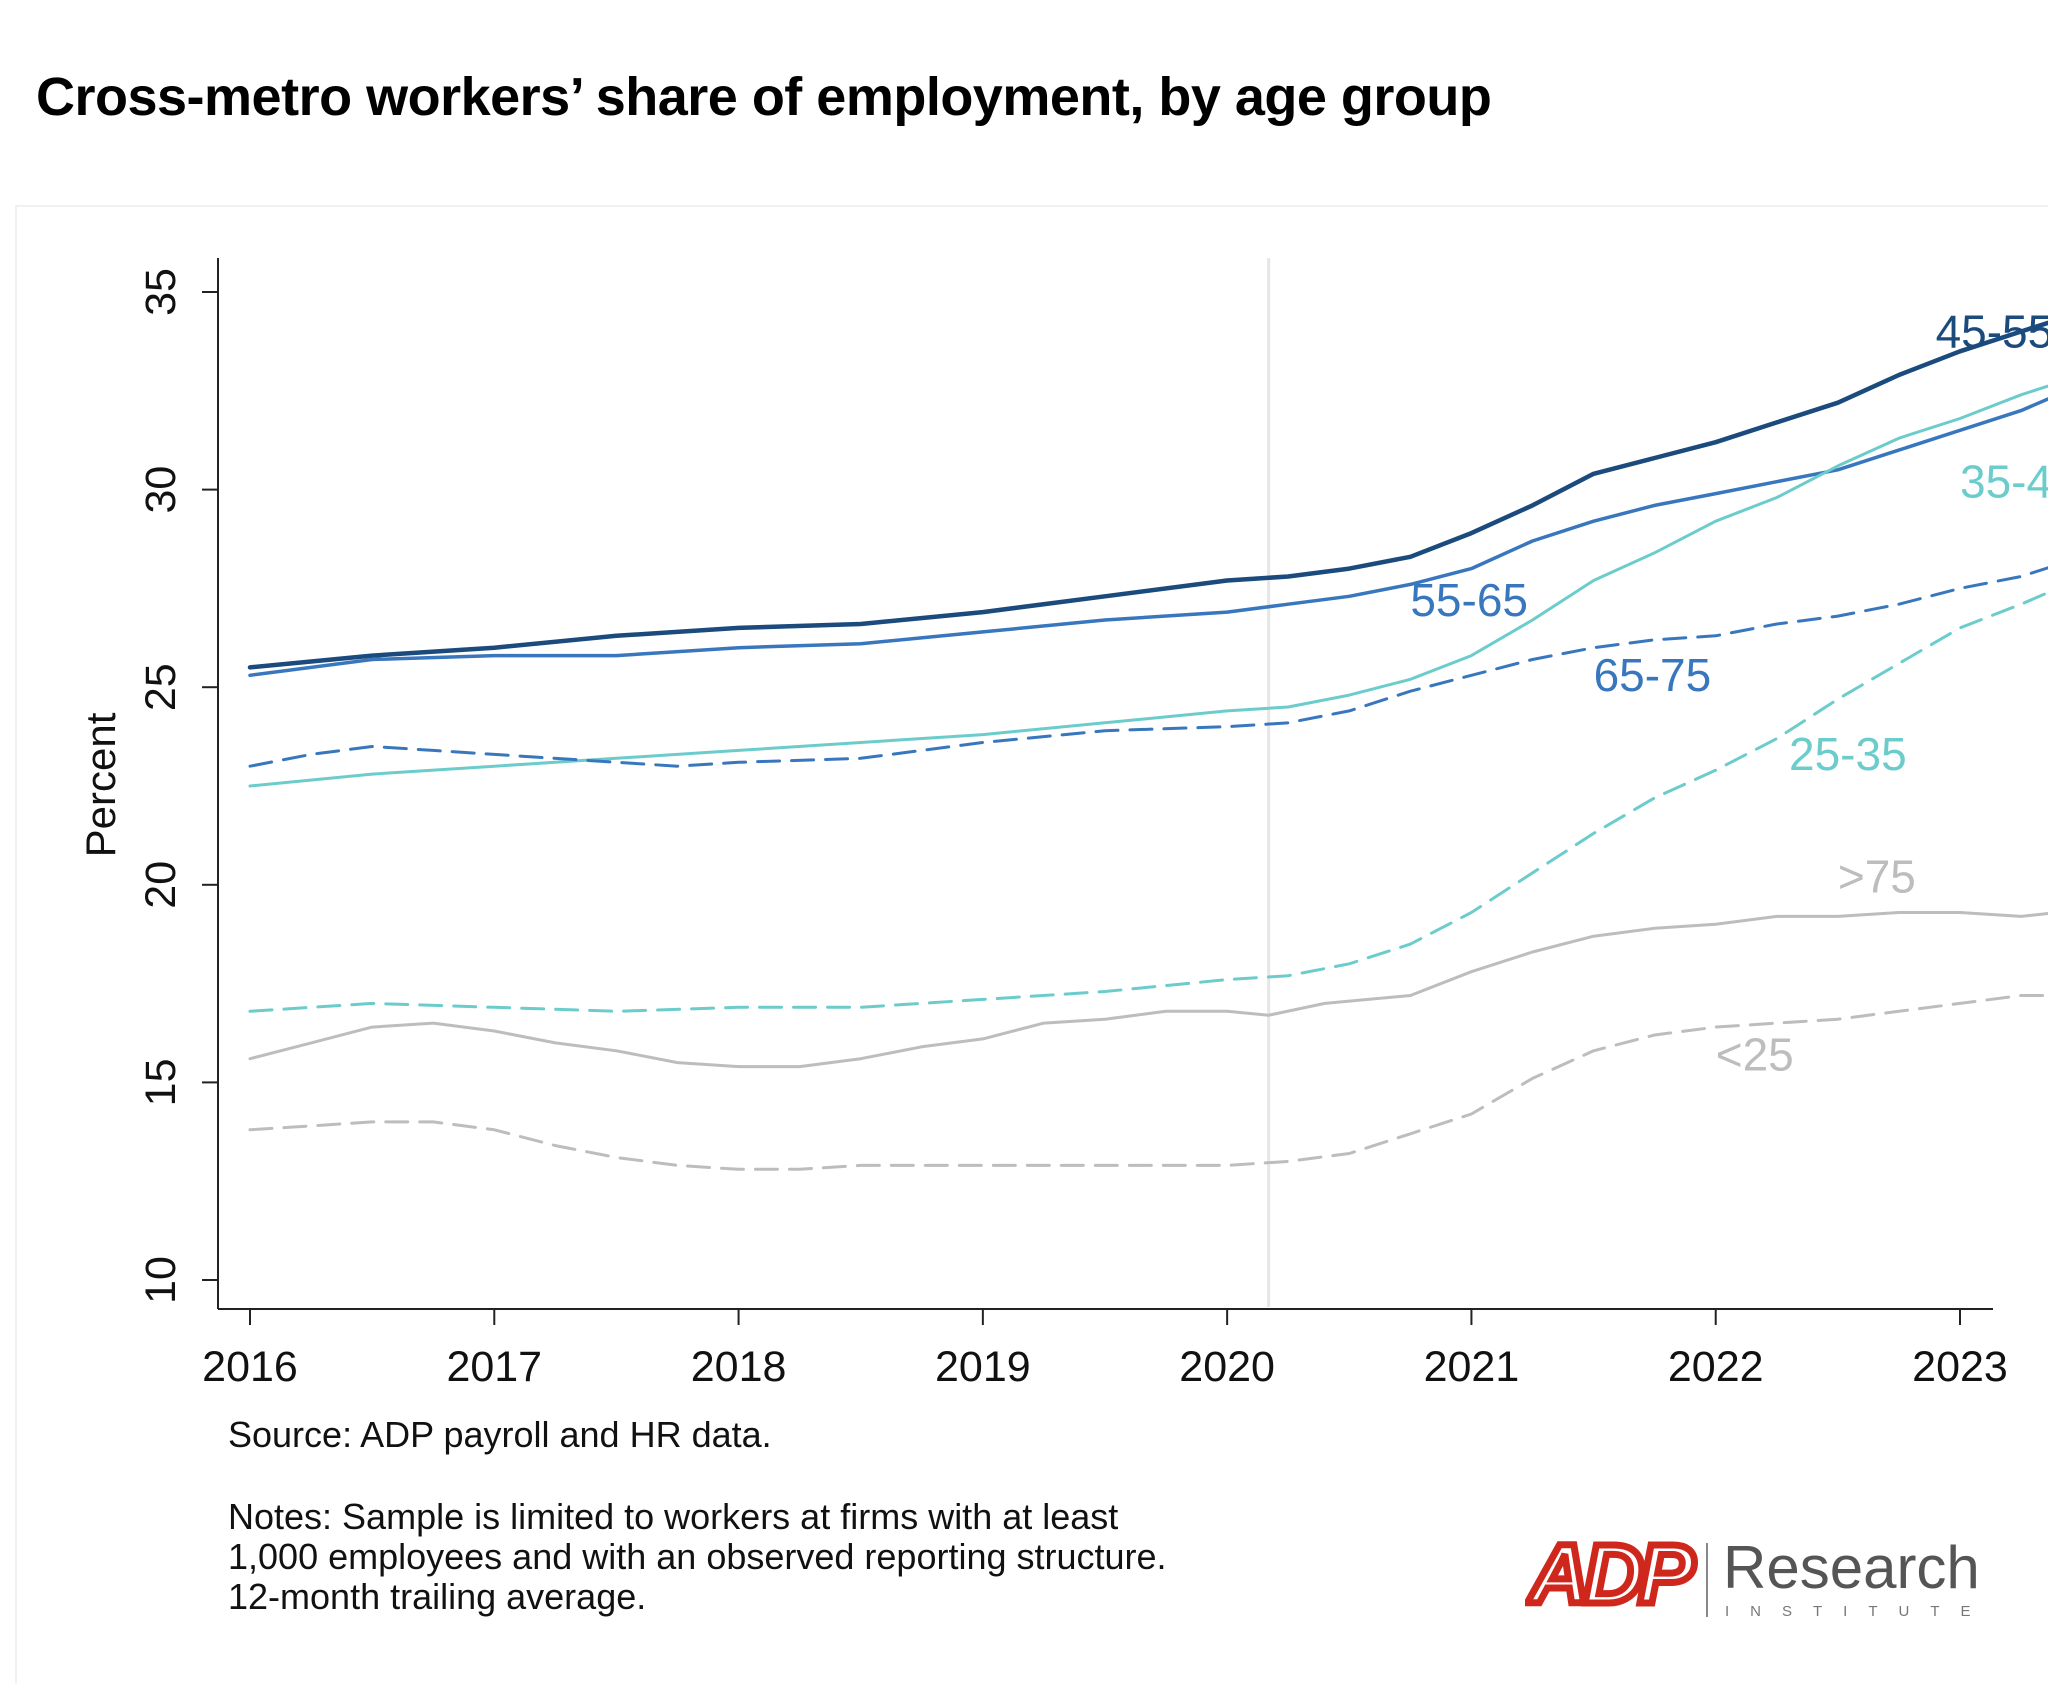 Image resolution: width=2048 pixels, height=1684 pixels. I want to click on series-label: 65-75, so click(1653, 675).